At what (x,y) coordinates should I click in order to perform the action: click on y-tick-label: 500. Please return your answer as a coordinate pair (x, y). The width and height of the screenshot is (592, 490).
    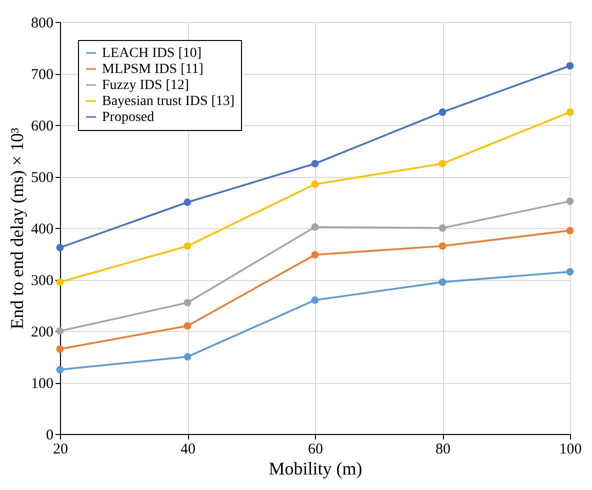
    Looking at the image, I should click on (42, 178).